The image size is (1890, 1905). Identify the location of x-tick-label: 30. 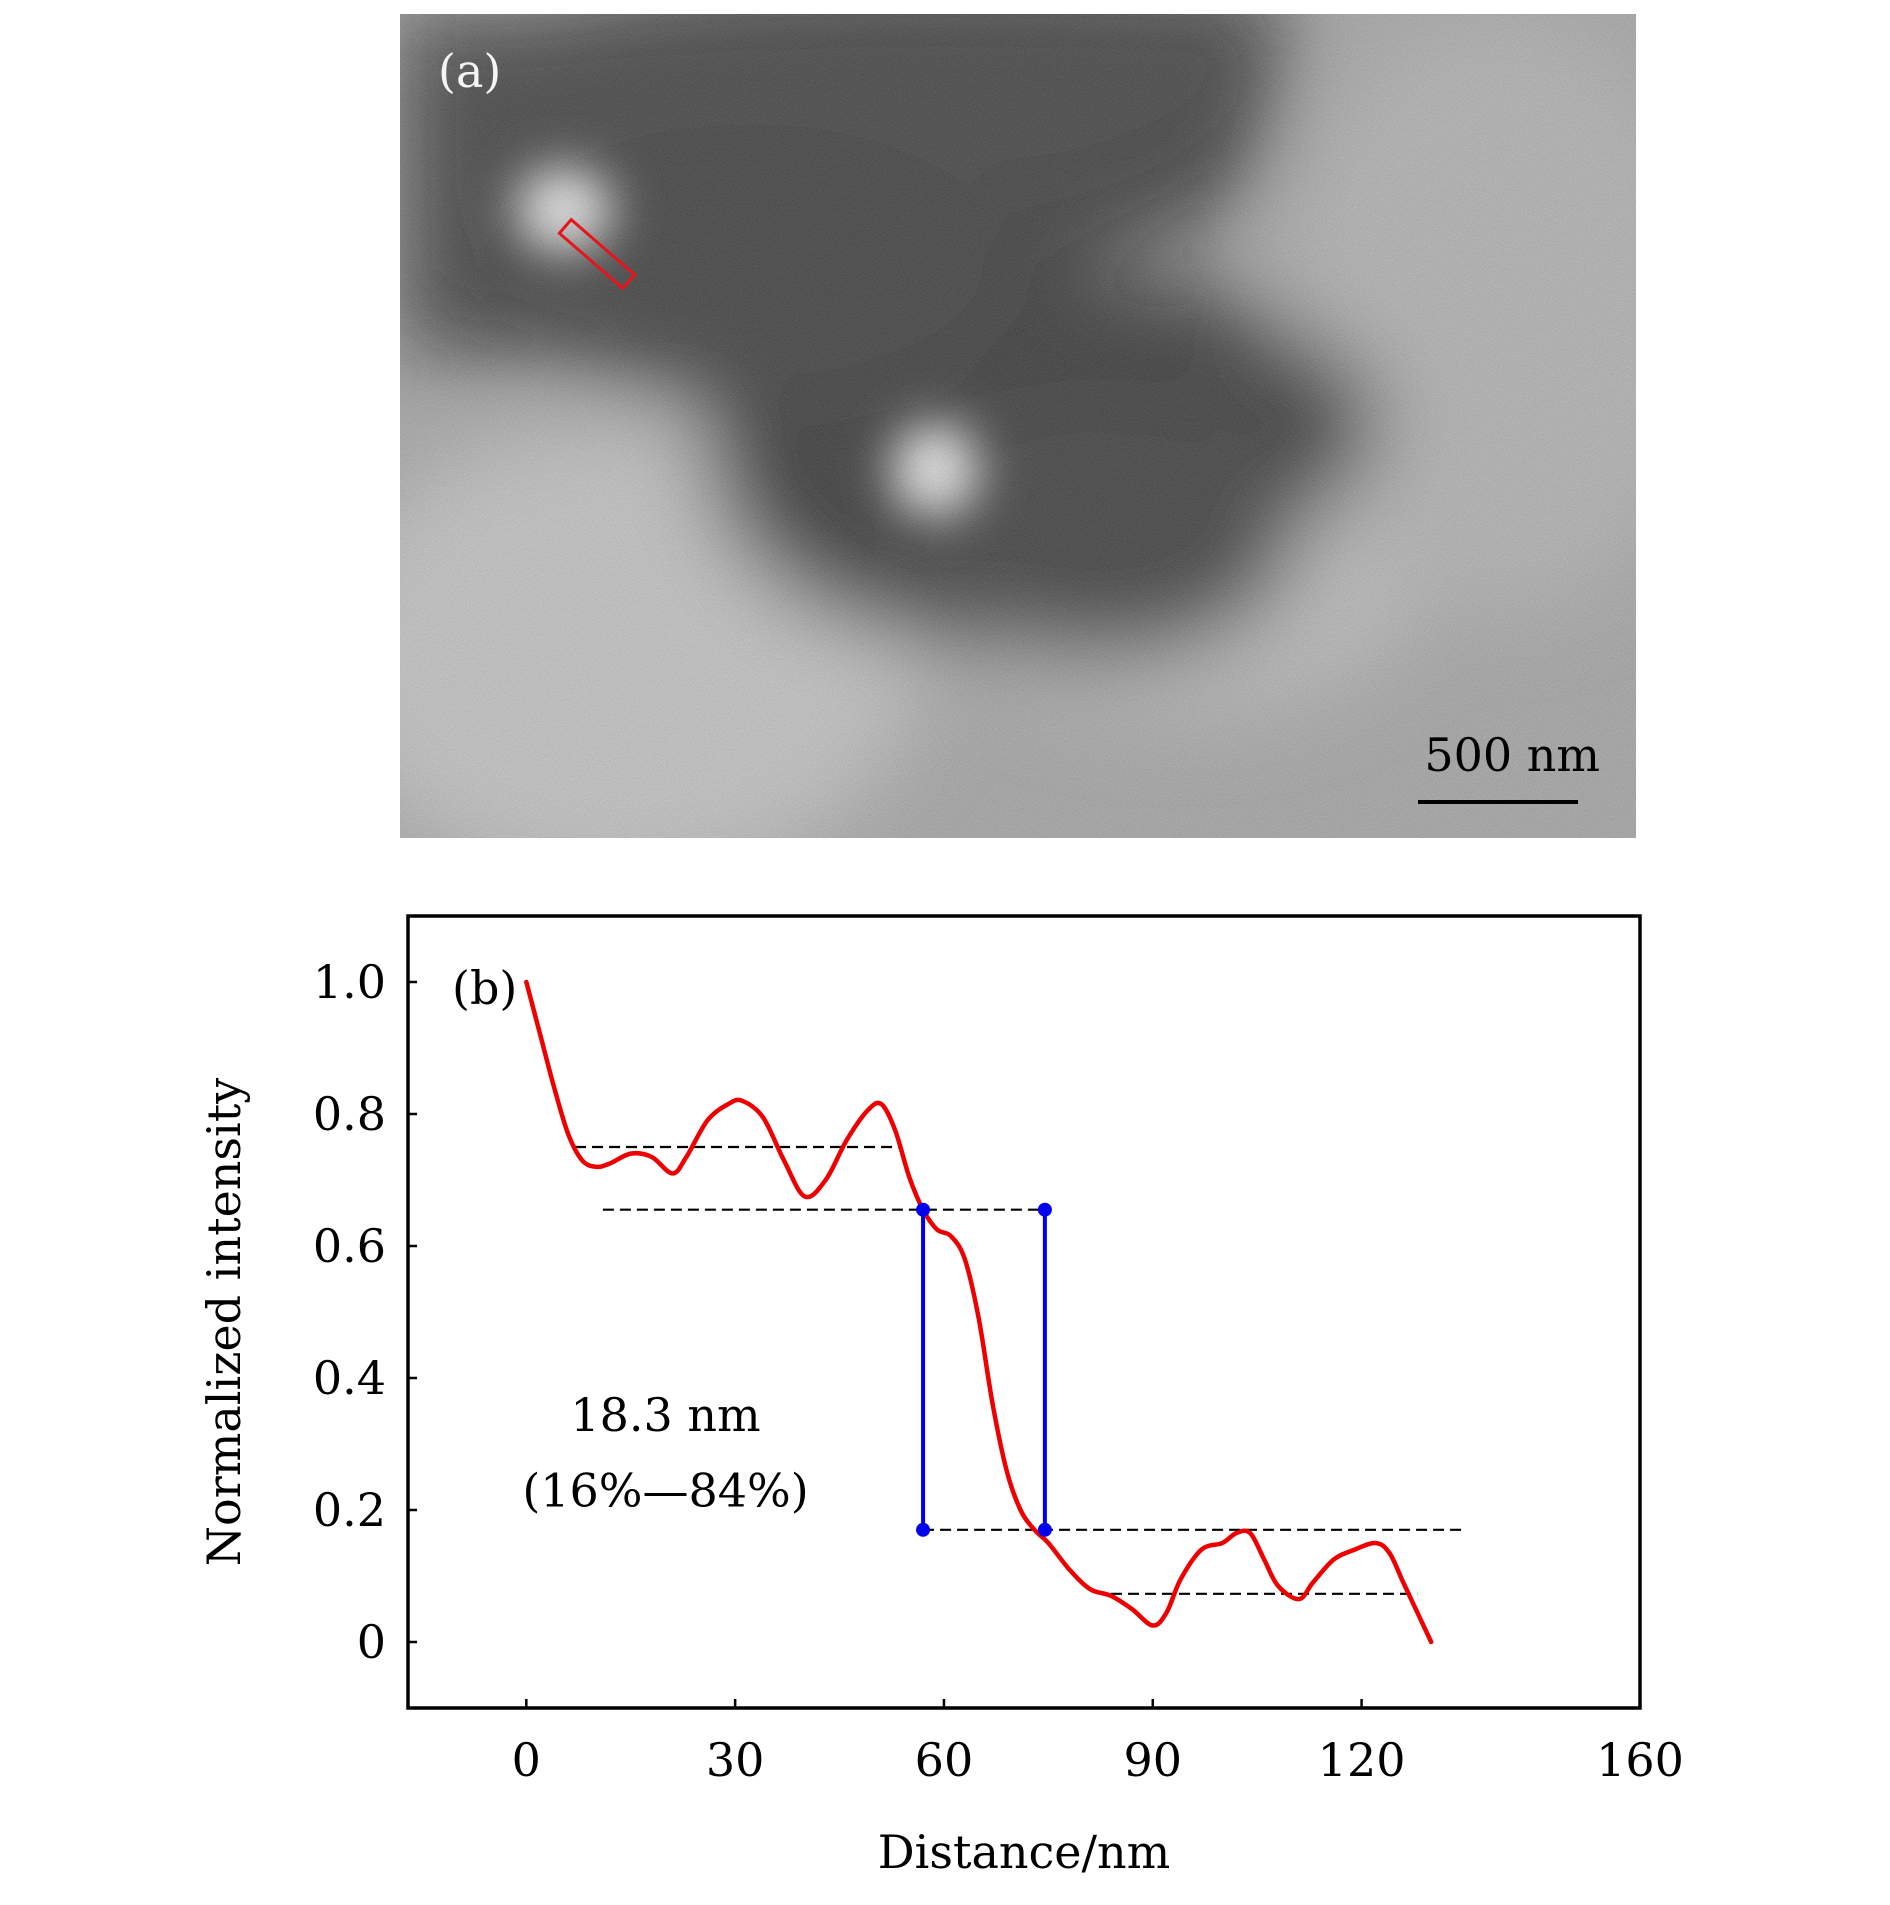
(735, 1760).